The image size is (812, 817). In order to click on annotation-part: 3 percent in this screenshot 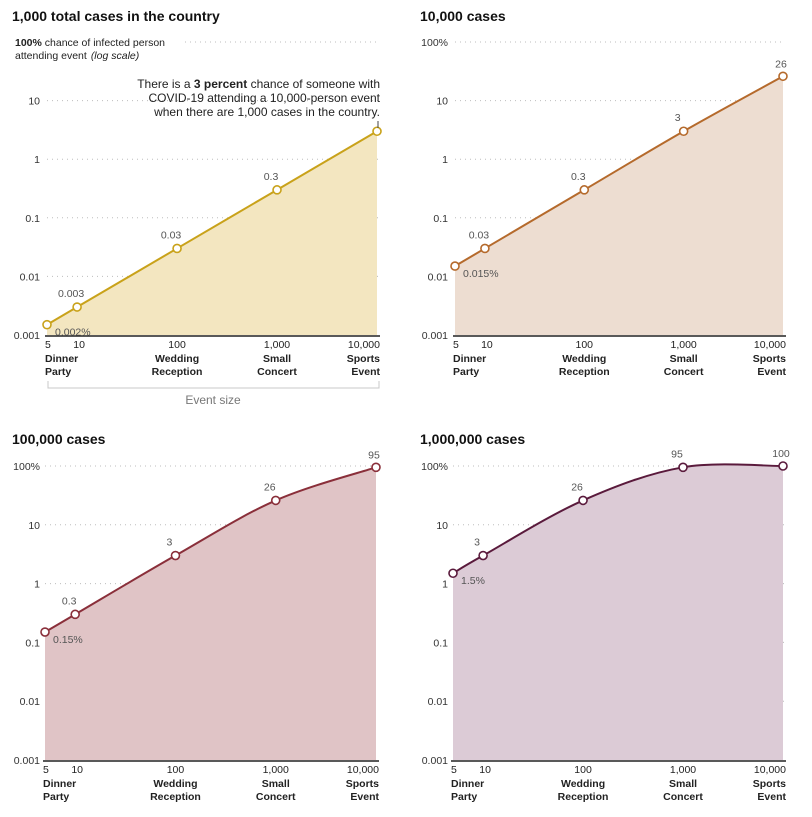, I will do `click(220, 84)`.